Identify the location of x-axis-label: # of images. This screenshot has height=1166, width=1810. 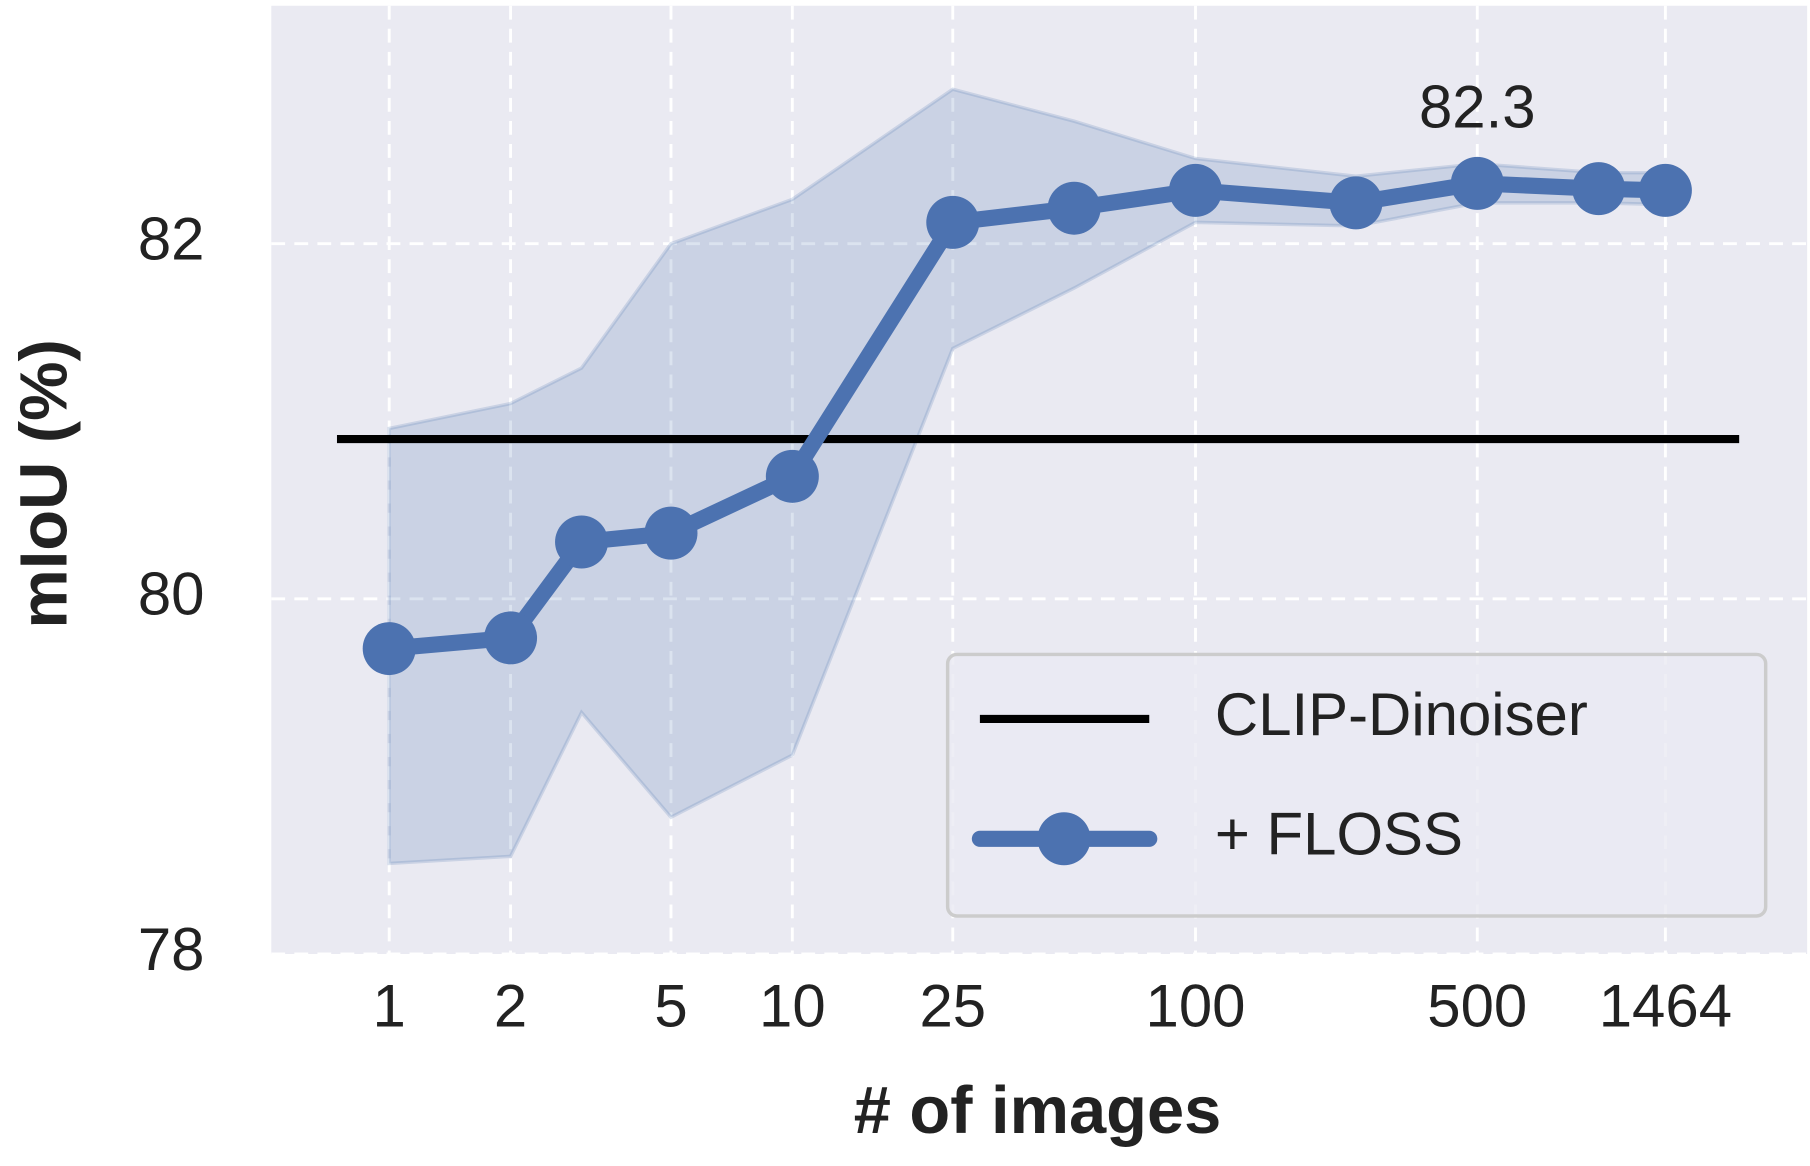
(1038, 1111).